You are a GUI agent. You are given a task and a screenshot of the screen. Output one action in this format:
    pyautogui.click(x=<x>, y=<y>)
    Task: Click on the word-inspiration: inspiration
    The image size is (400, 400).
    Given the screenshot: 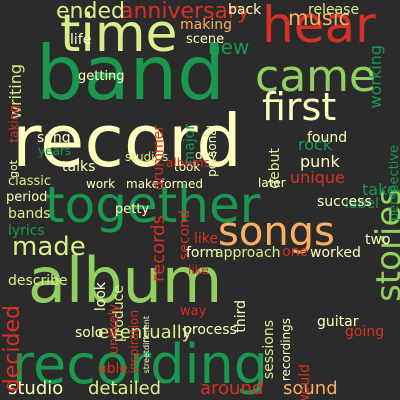 What is the action you would take?
    pyautogui.click(x=134, y=342)
    